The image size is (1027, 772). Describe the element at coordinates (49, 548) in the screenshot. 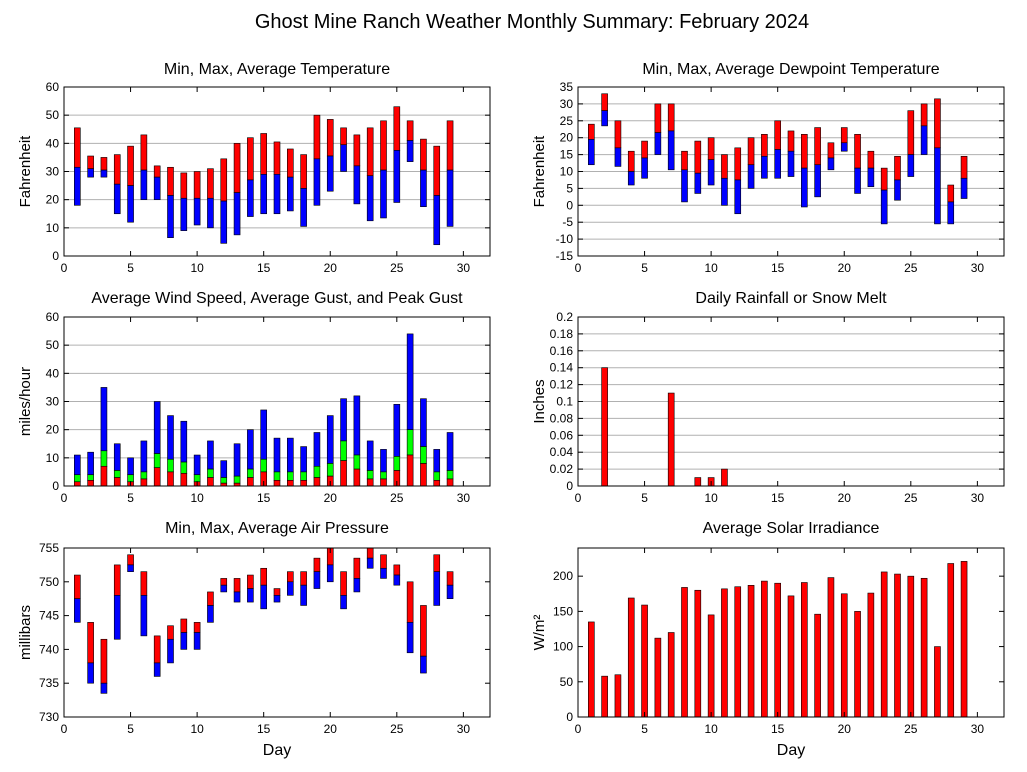

I see `y-tick-label: 755` at that location.